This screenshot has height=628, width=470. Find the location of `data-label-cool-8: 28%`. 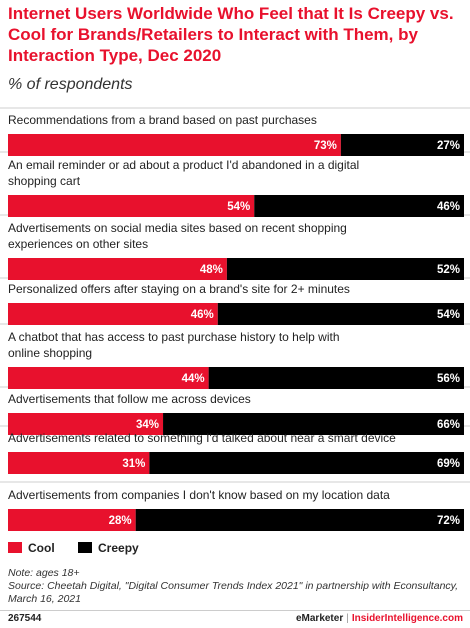

data-label-cool-8: 28% is located at coordinates (120, 521).